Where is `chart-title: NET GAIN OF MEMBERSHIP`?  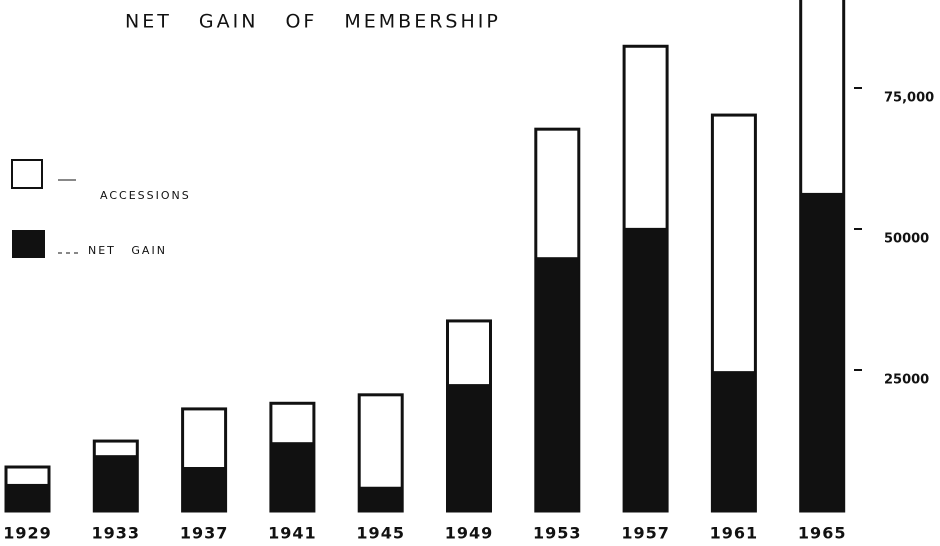
chart-title: NET GAIN OF MEMBERSHIP is located at coordinates (313, 22).